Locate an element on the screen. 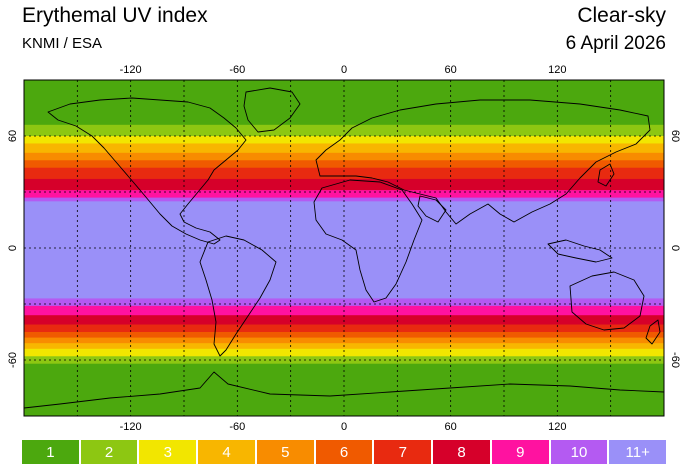 This screenshot has height=473, width=688. forecast-date: 6 April 2026 is located at coordinates (615, 43).